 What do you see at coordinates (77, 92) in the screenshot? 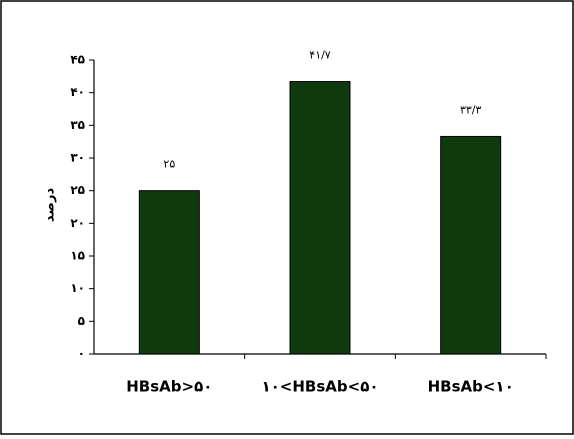
I see `y-tick-label: ۴۰` at bounding box center [77, 92].